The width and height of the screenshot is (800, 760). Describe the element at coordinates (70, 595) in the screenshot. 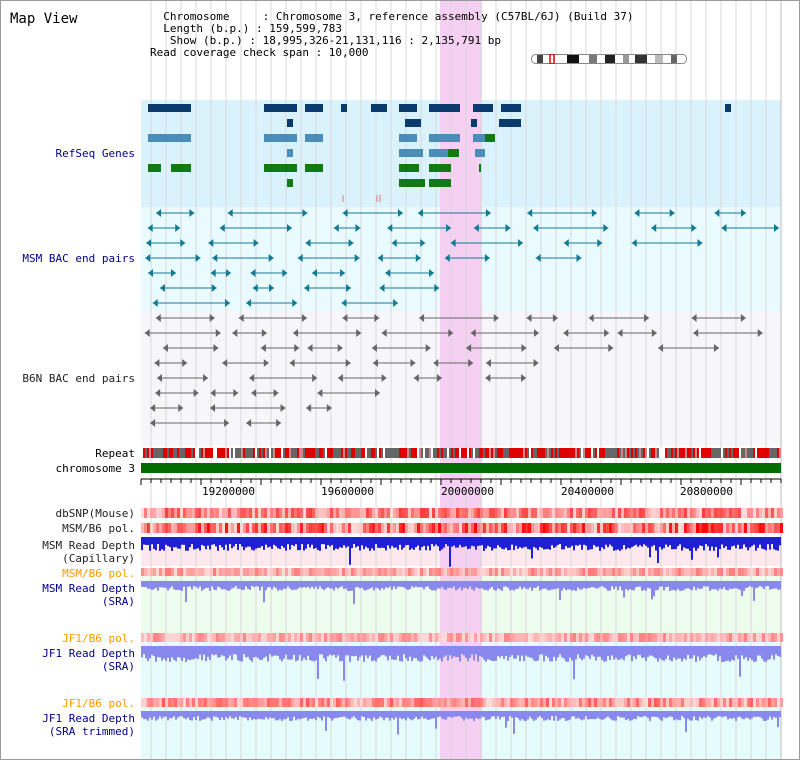

I see `track-label-msm-depth-sra: MSM Read Depth (SRA)` at that location.